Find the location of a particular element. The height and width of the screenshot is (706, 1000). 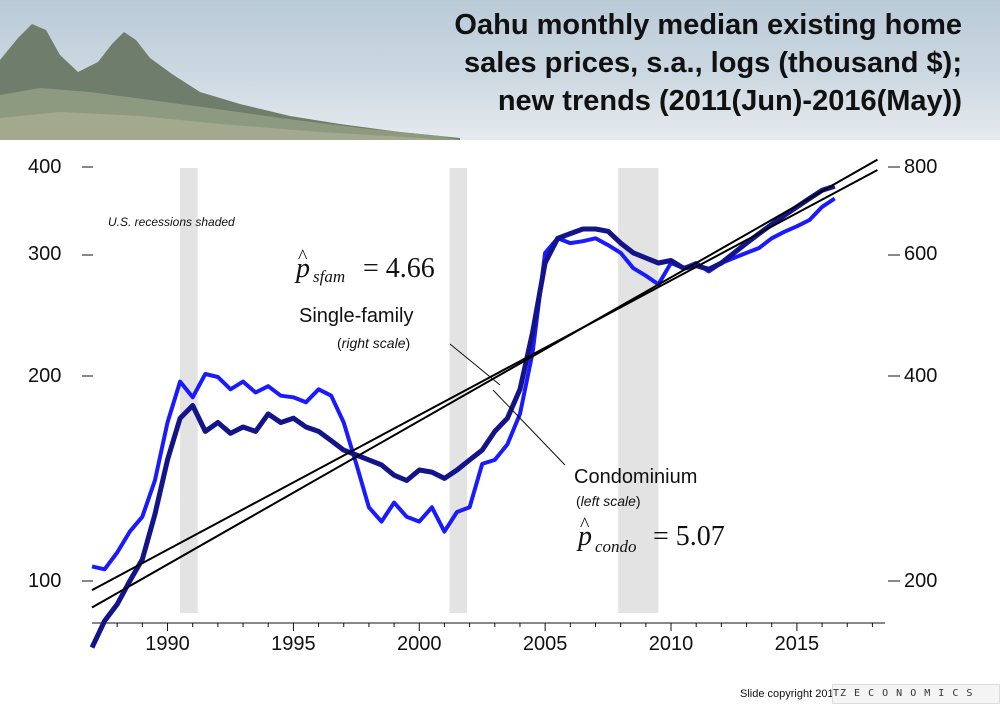

left-tick-label: 200 is located at coordinates (44, 376).